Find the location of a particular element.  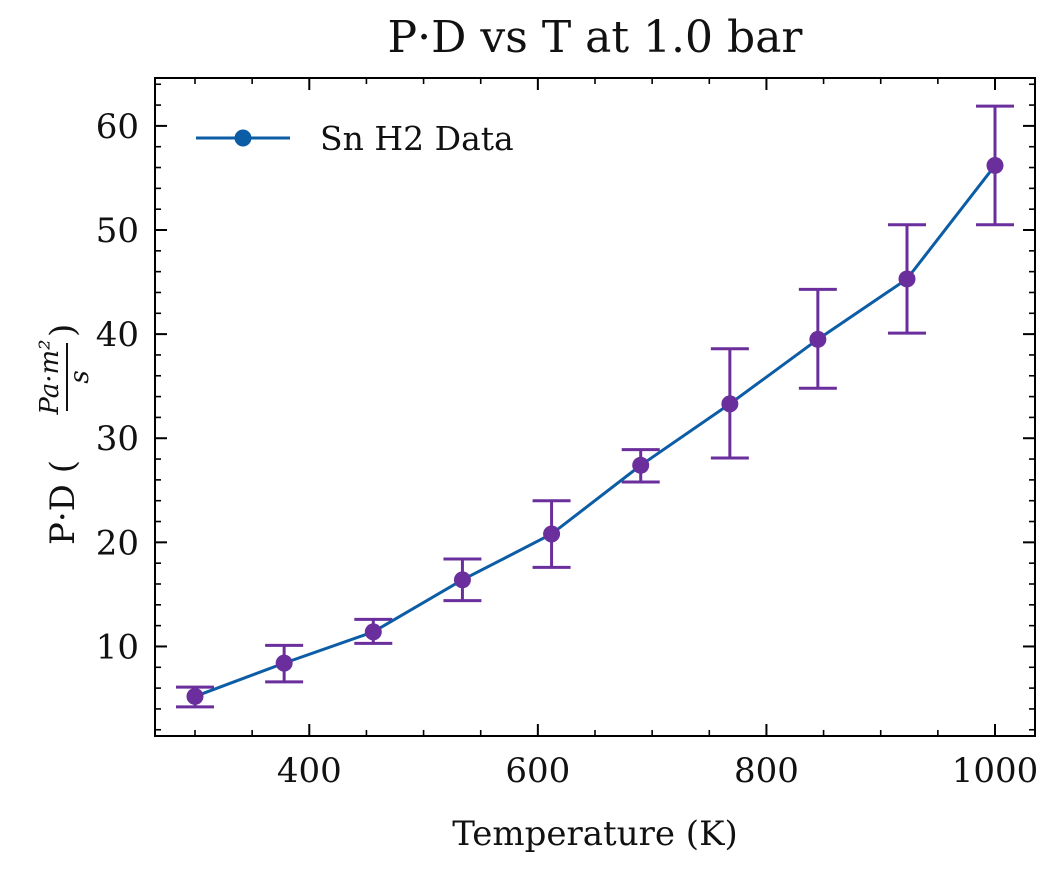

x-axis-label: Temperature (K) is located at coordinates (594, 834).